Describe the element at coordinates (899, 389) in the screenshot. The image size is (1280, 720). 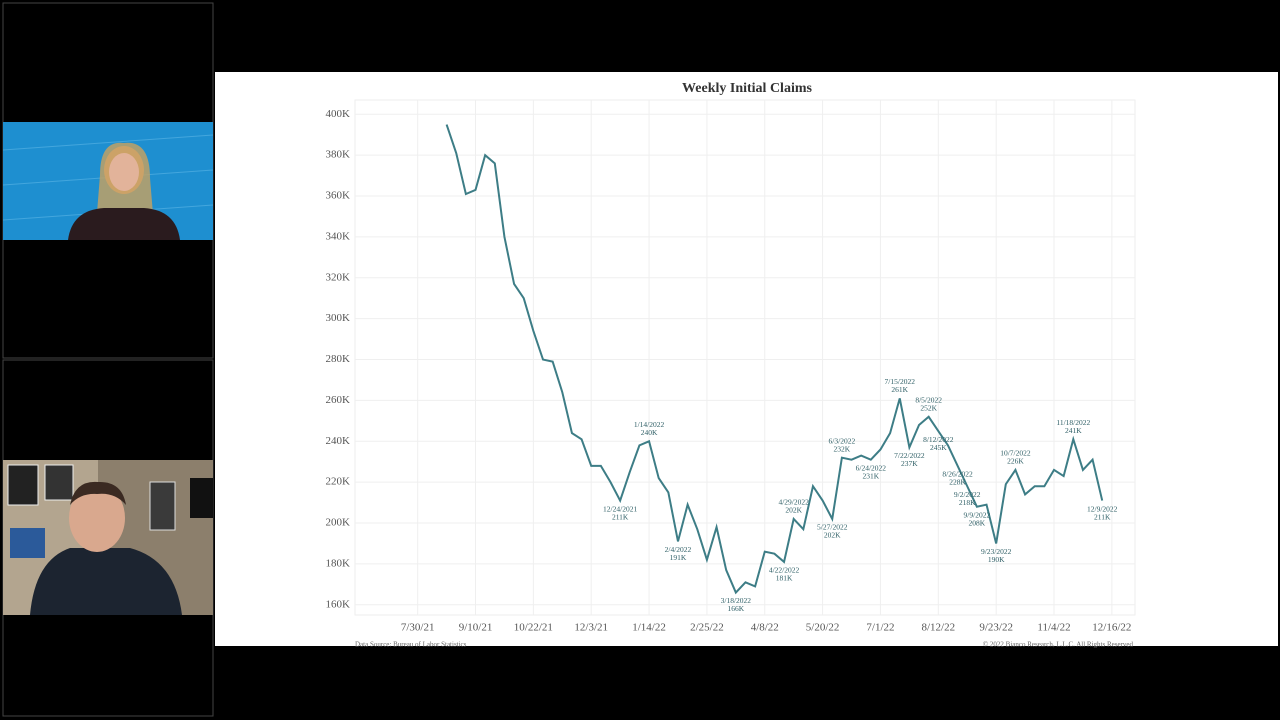
I see `annotation-value: 261K` at that location.